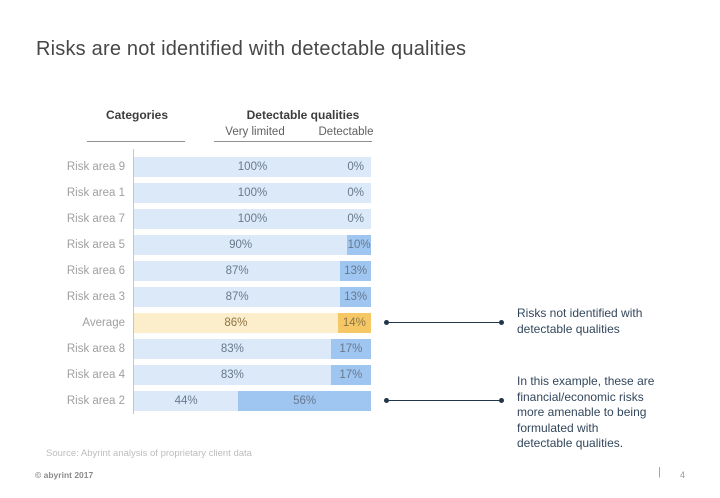  Describe the element at coordinates (95, 193) in the screenshot. I see `row-label: Risk area 1` at that location.